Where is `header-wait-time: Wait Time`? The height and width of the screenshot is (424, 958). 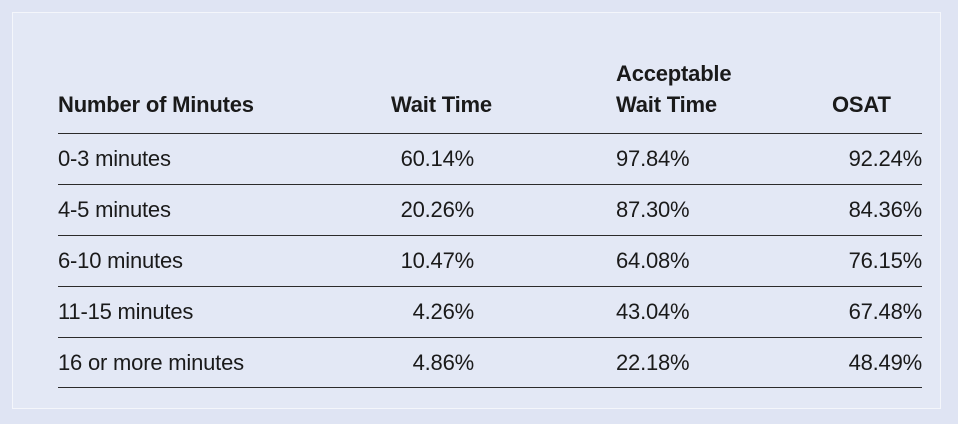
header-wait-time: Wait Time is located at coordinates (441, 104).